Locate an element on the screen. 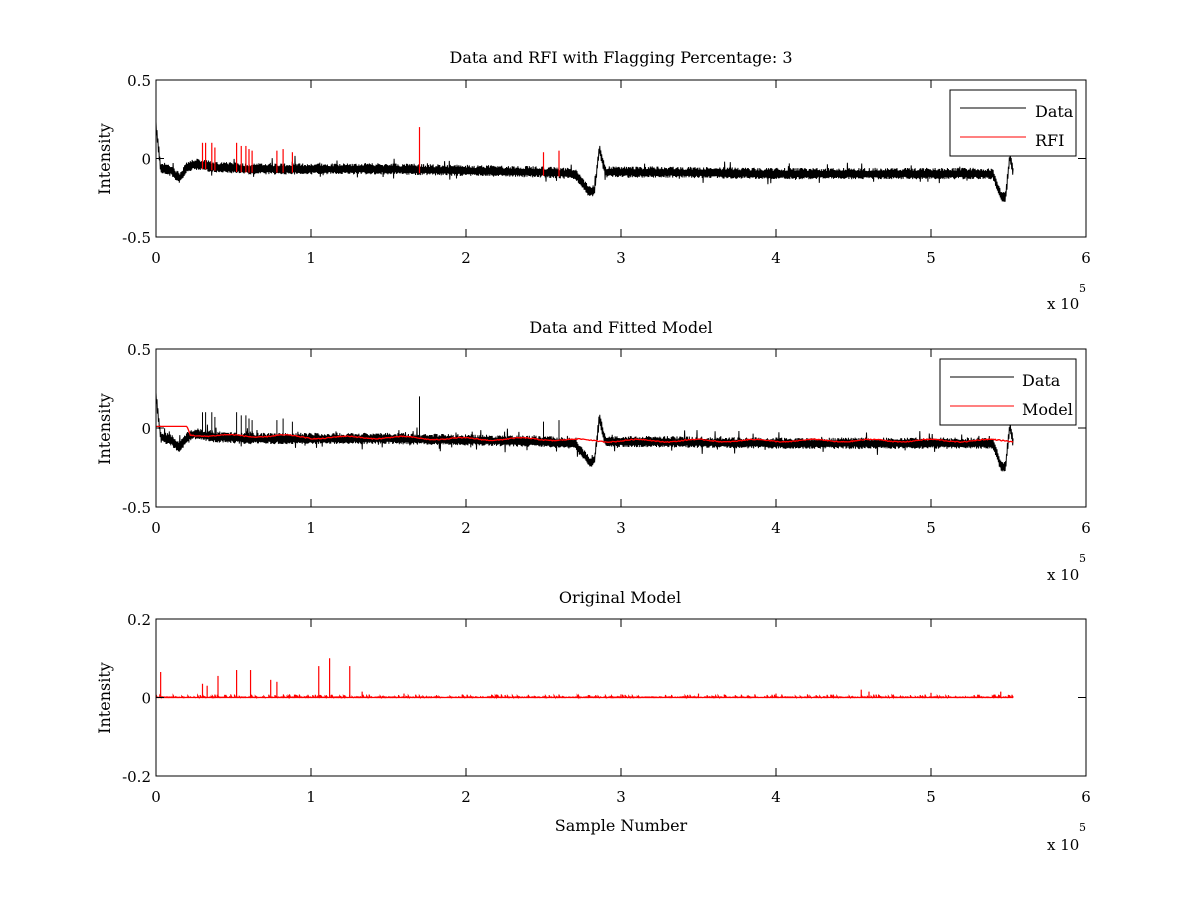  panel-2-exponent-power: 5 is located at coordinates (1082, 558).